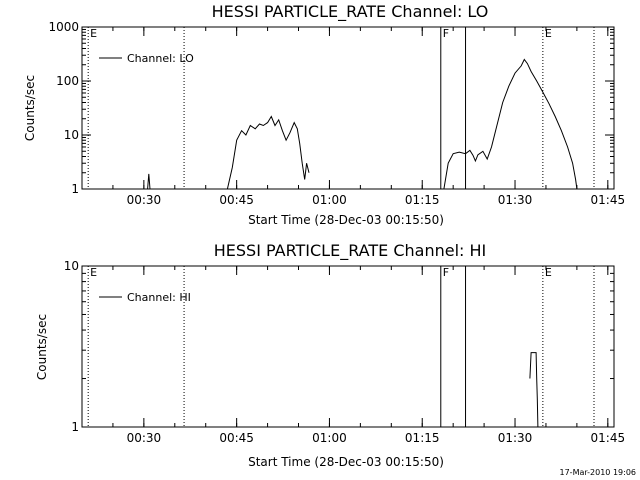  Describe the element at coordinates (160, 58) in the screenshot. I see `legend-label: Channel: LO` at that location.